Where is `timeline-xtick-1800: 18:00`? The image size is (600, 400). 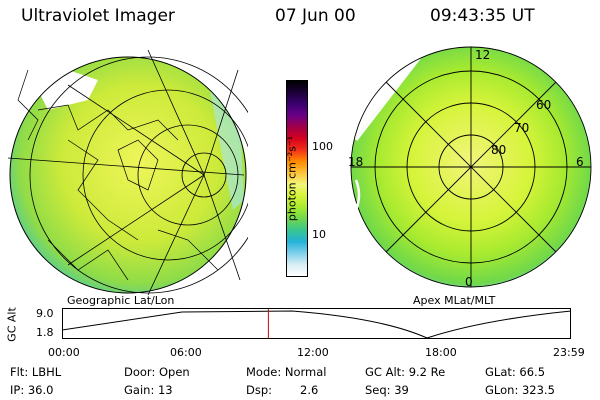 timeline-xtick-1800: 18:00 is located at coordinates (441, 352).